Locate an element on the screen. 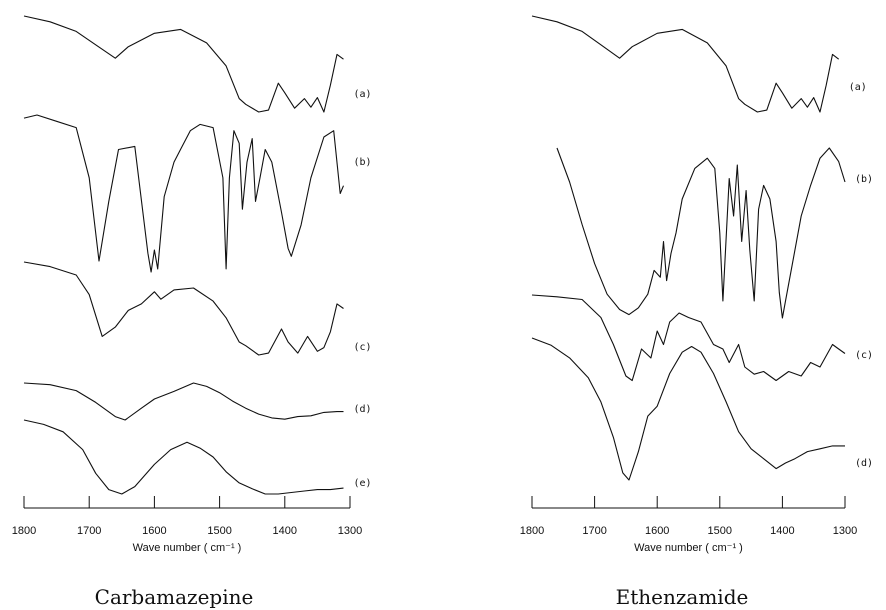  ethenzamide-title: Ethenzamide is located at coordinates (682, 597).